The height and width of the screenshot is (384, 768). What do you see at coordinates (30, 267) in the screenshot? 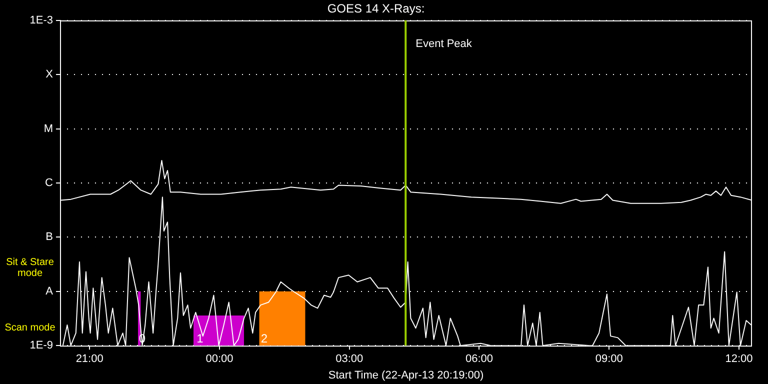
I see `text: Sit & Stare mode` at bounding box center [30, 267].